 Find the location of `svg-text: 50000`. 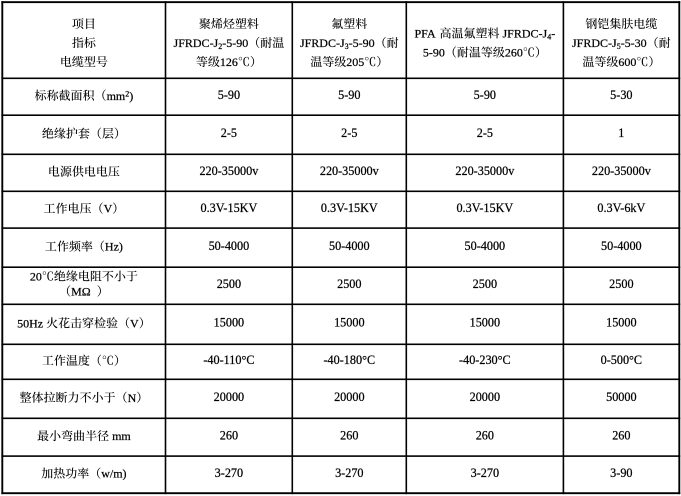

svg-text: 50000 is located at coordinates (621, 397).